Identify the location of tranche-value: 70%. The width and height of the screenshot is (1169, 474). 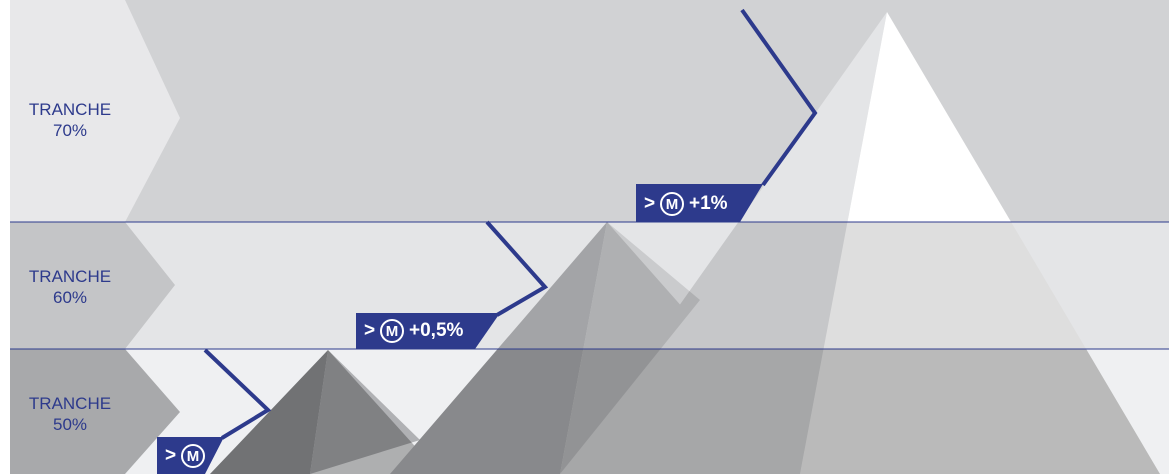
(70, 130).